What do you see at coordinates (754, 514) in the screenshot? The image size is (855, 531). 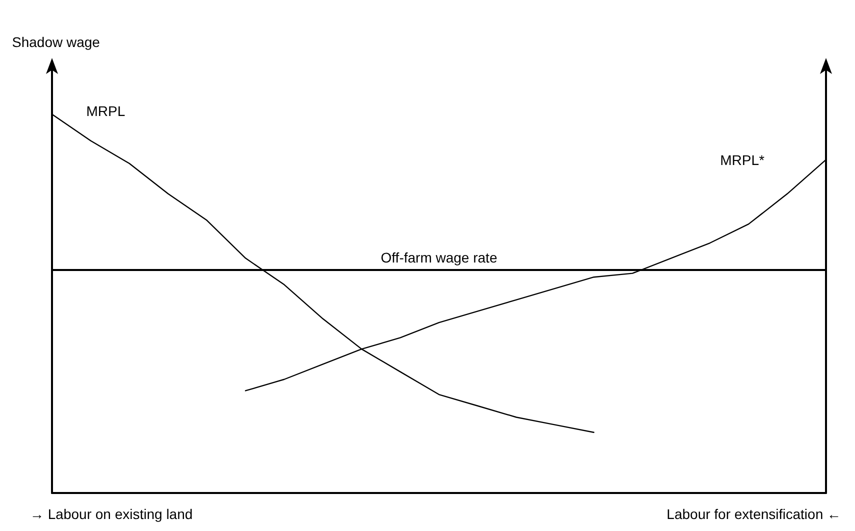 I see `text: Labour for extensification ←` at bounding box center [754, 514].